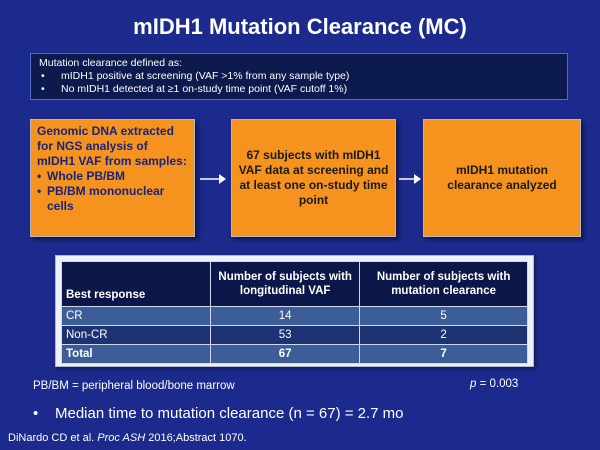 The width and height of the screenshot is (600, 450). I want to click on p-value-text: = 0.003, so click(497, 384).